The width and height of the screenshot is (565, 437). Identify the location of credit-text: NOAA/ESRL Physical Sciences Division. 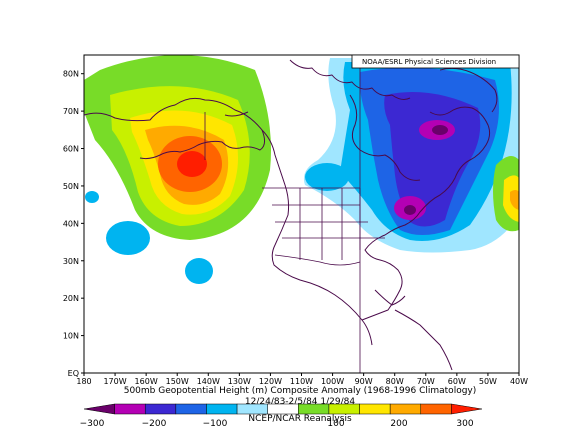
(429, 62).